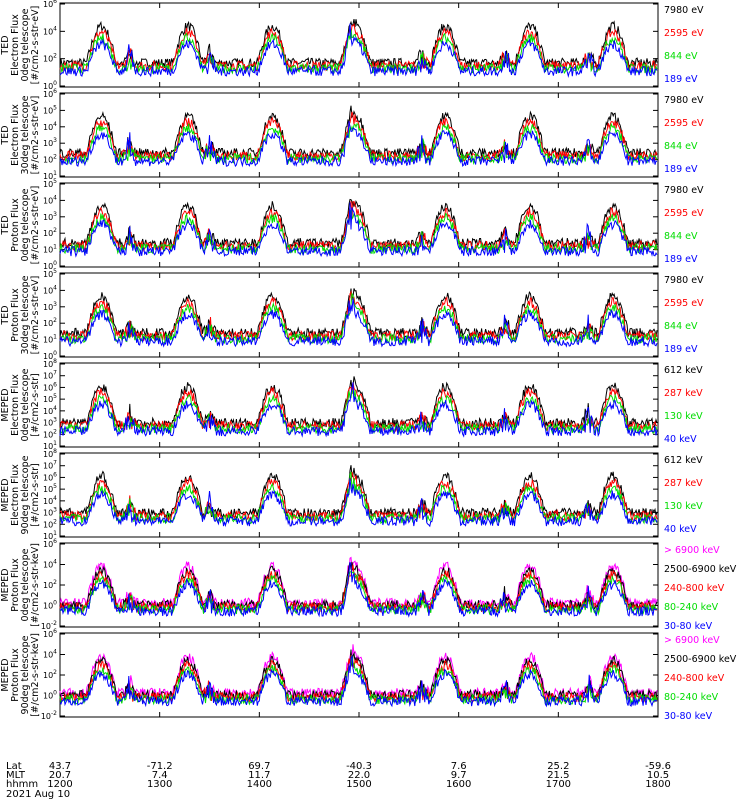 The width and height of the screenshot is (750, 800). Describe the element at coordinates (458, 784) in the screenshot. I see `hhmm-tick-label: 1600` at that location.